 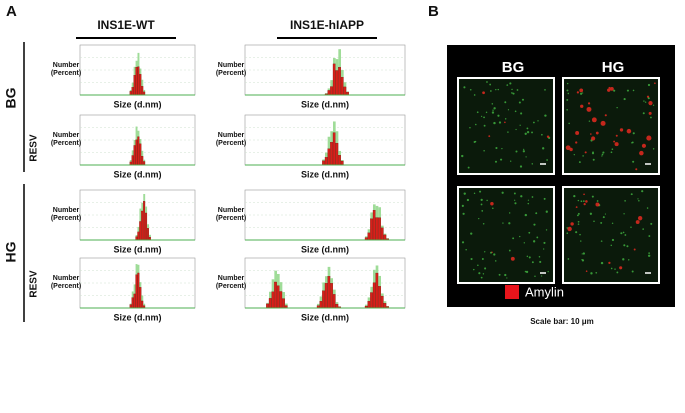 I want to click on row-label: RESV, so click(x=34, y=284).